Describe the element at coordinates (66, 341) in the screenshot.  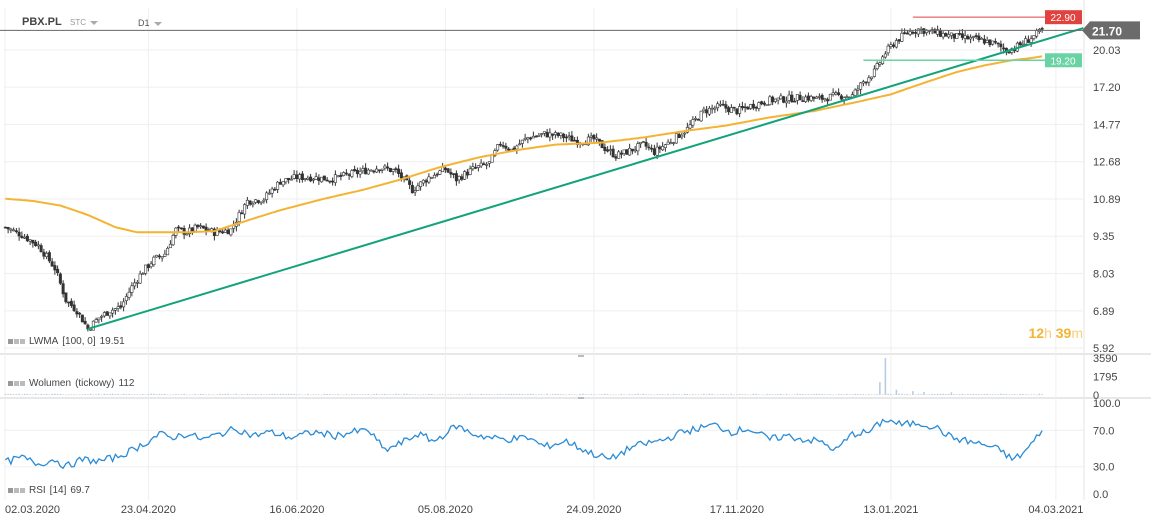
I see `lwma-indicator-label: LWMA [100, 0] 19.51` at that location.